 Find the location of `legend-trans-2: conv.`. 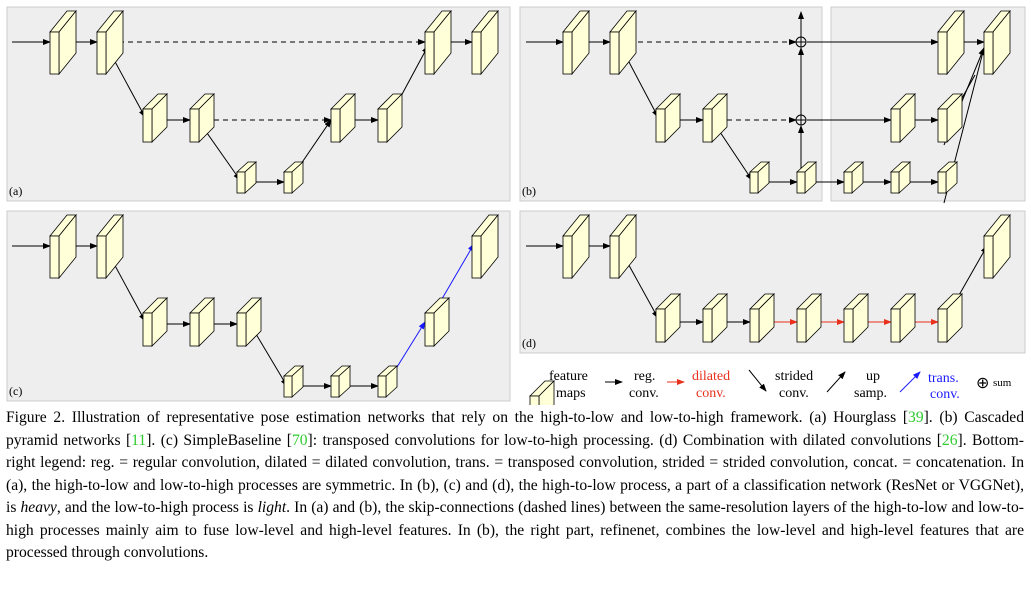

legend-trans-2: conv. is located at coordinates (945, 394).